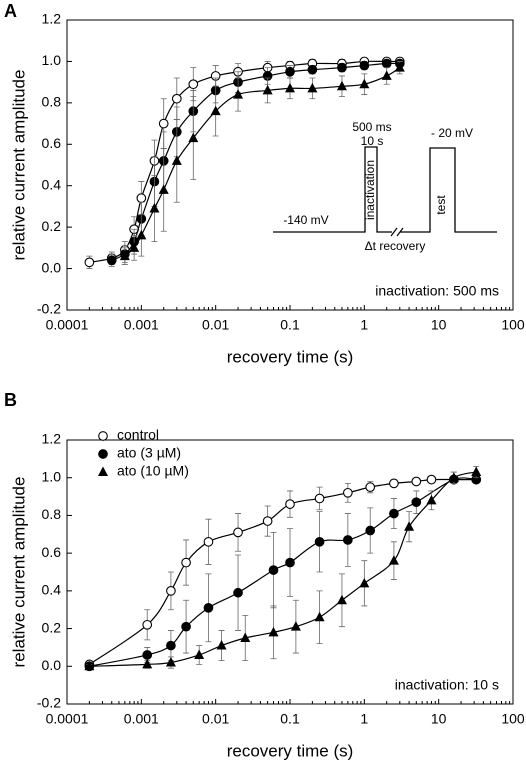 The height and width of the screenshot is (778, 526). Describe the element at coordinates (52, 476) in the screenshot. I see `y-tick-label: 1.0` at that location.